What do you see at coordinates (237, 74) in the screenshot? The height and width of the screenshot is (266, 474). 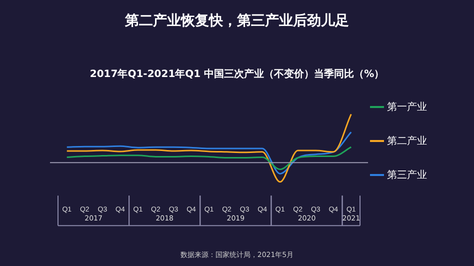 I see `chart-subtitle: 2017年Q1-2021年Q1 中国三次产业（不变价）当季同比（%）` at bounding box center [237, 74].